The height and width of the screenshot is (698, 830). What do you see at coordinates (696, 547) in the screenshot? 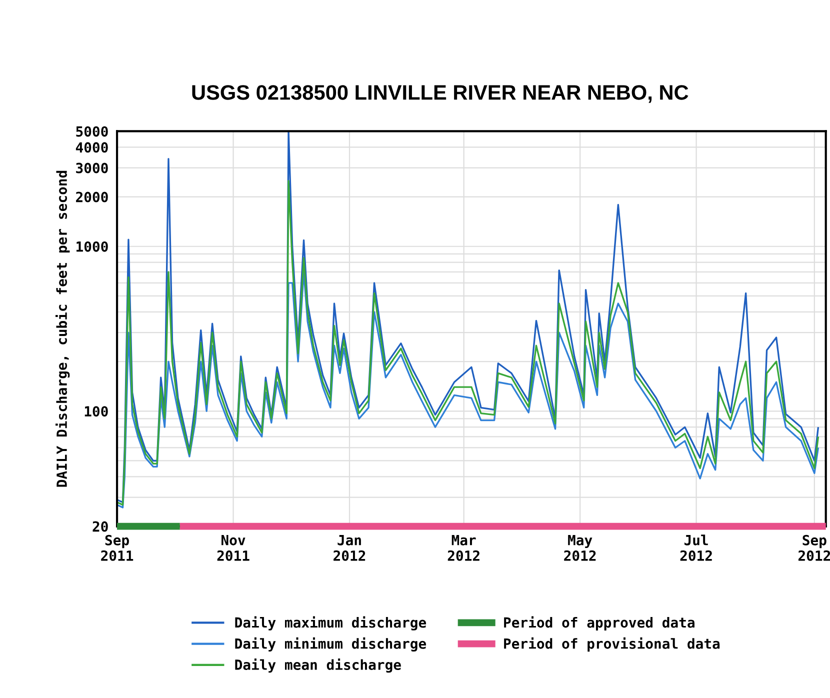
I see `x-tick-label: Jul 2012` at bounding box center [696, 547].